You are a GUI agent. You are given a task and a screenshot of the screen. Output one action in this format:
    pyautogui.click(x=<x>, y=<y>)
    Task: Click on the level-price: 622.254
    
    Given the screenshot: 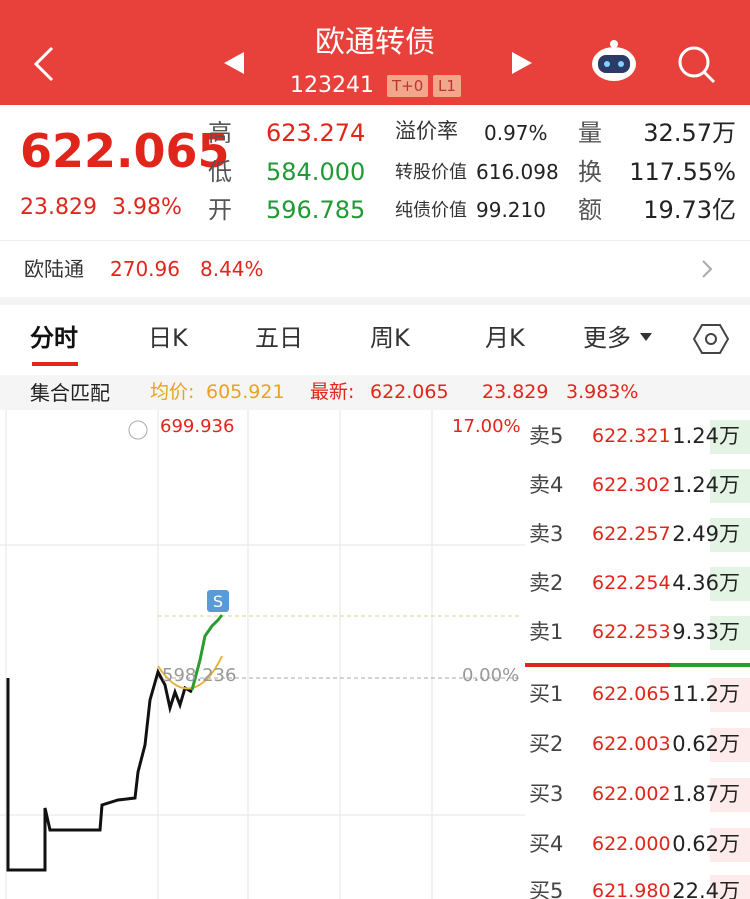 What is the action you would take?
    pyautogui.click(x=631, y=583)
    